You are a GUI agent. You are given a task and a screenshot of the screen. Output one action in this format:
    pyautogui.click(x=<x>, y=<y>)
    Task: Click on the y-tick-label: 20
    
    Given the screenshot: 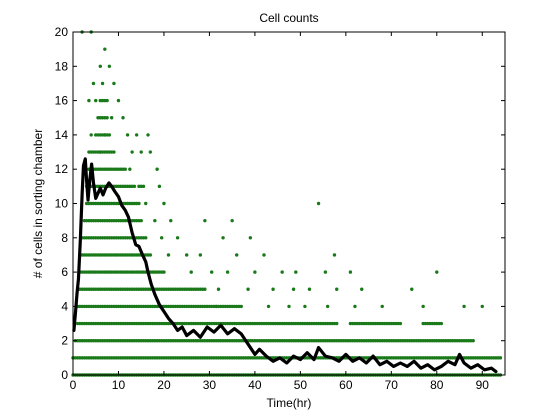 What is the action you would take?
    pyautogui.click(x=62, y=32)
    